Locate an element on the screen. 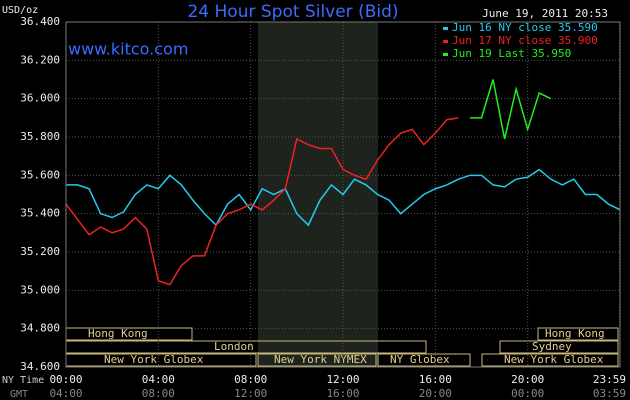  chart-title: 24 Hour Spot Silver (Bid) is located at coordinates (292, 12).